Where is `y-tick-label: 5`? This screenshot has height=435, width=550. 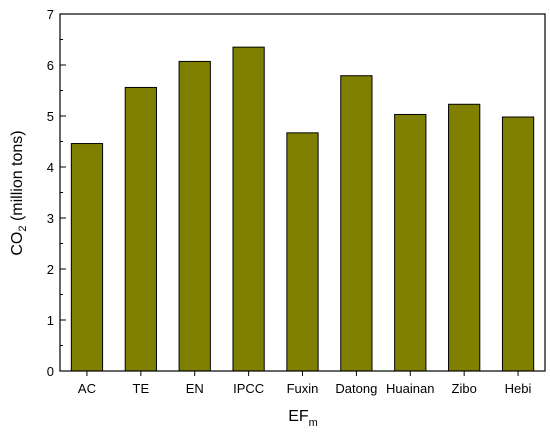 y-tick-label: 5 is located at coordinates (50, 116).